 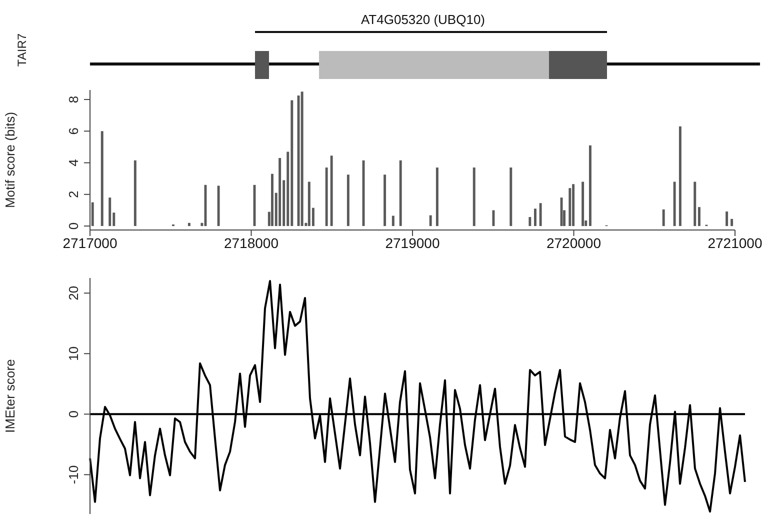 What do you see at coordinates (73, 194) in the screenshot?
I see `y-tick-label: 2` at bounding box center [73, 194].